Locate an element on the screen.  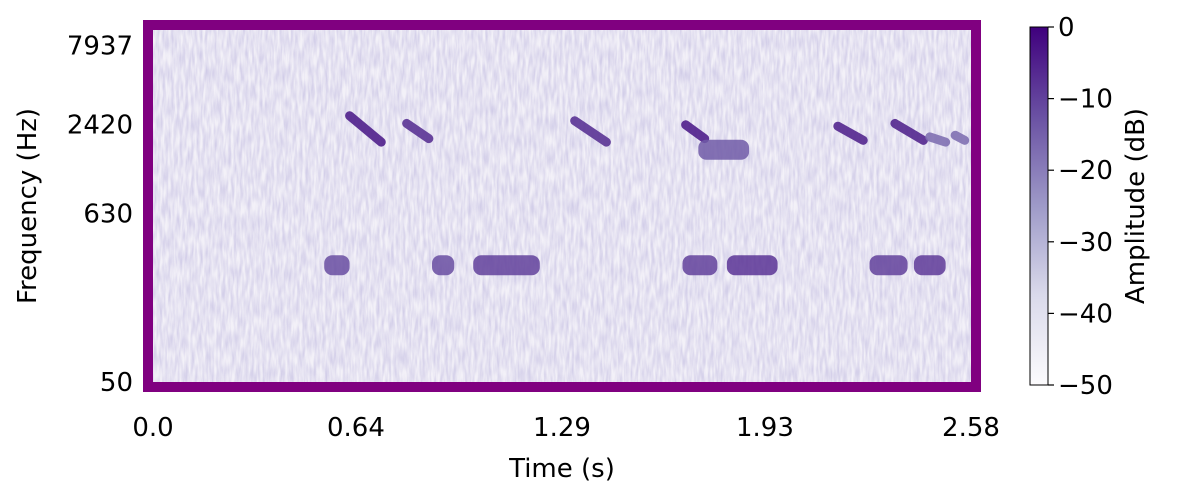
y-tick-label: 630 is located at coordinates (108, 215).